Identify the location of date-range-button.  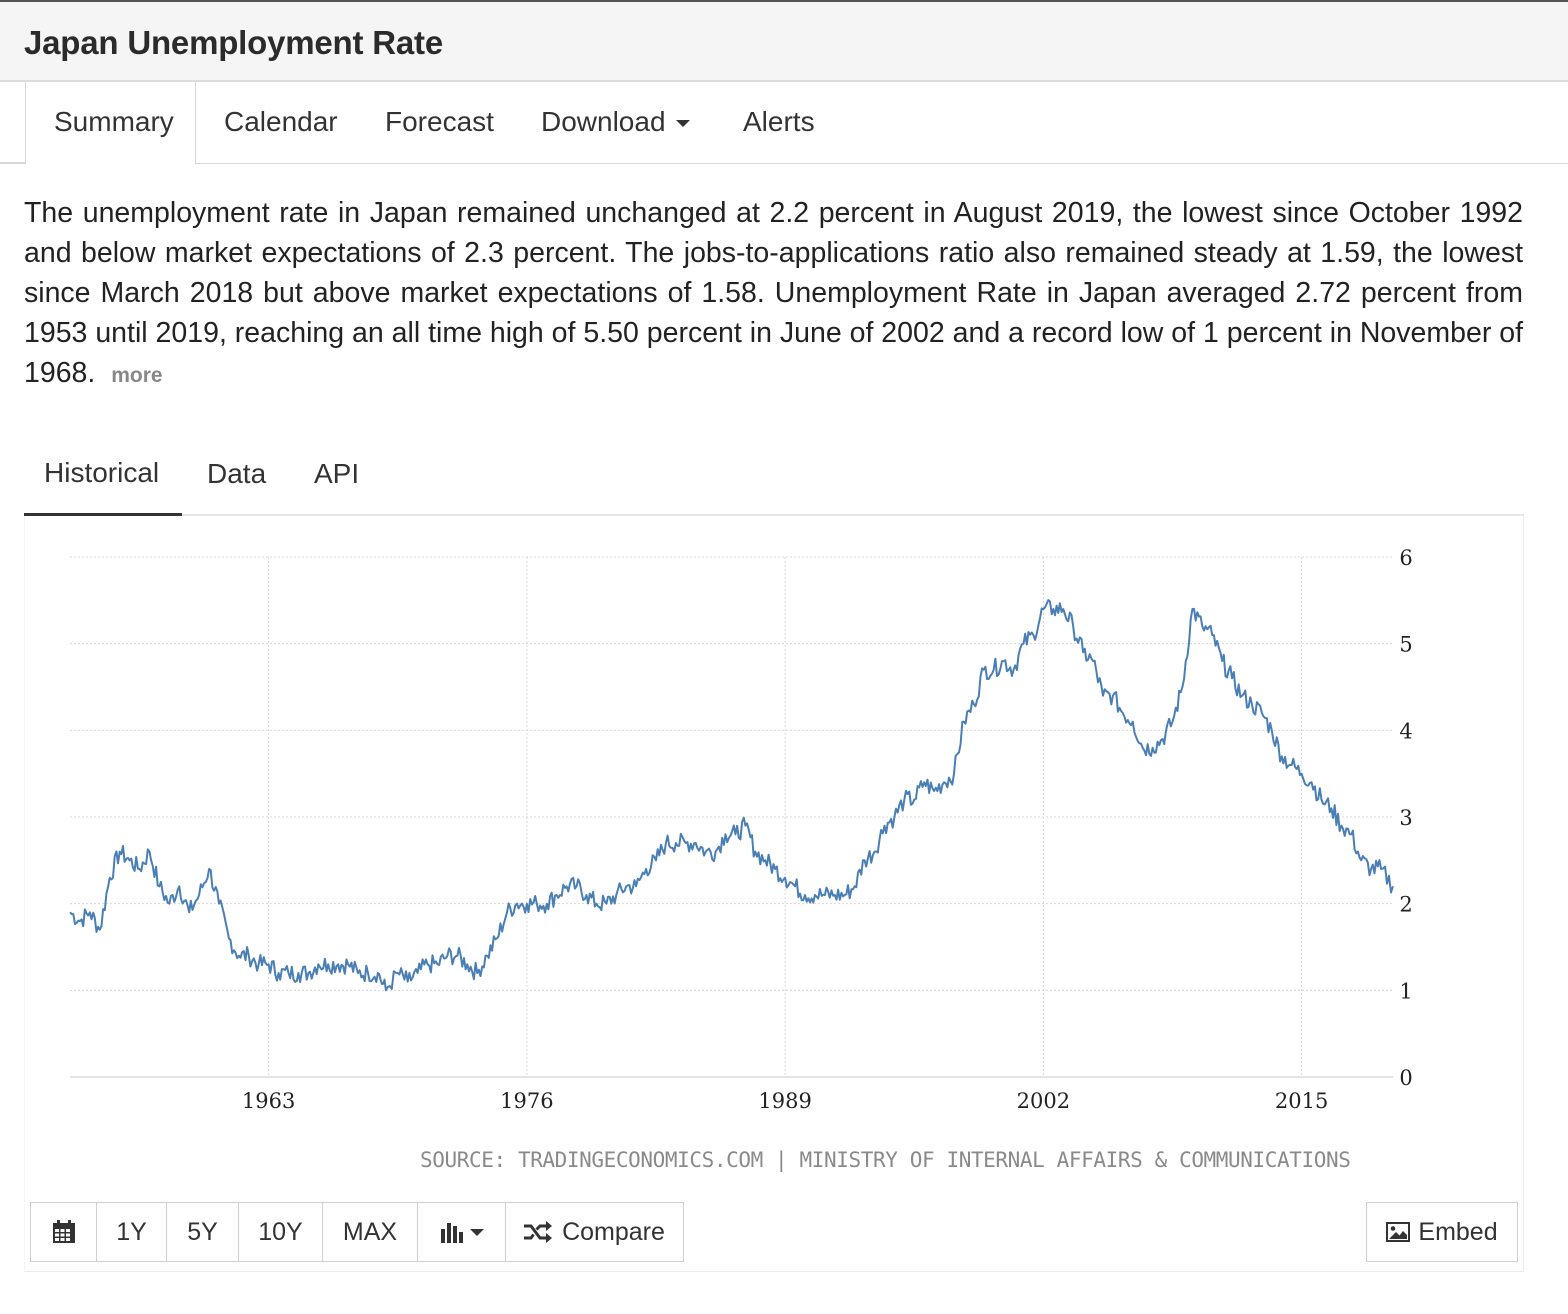
(64, 1232).